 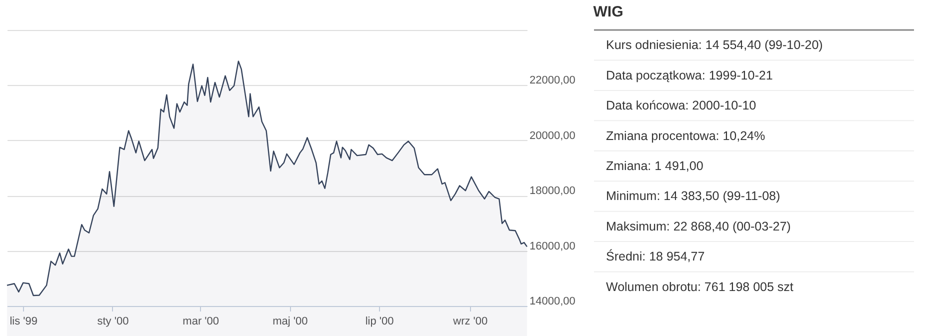 What do you see at coordinates (681, 105) in the screenshot?
I see `text: Data końcowa: 2000-10-10` at bounding box center [681, 105].